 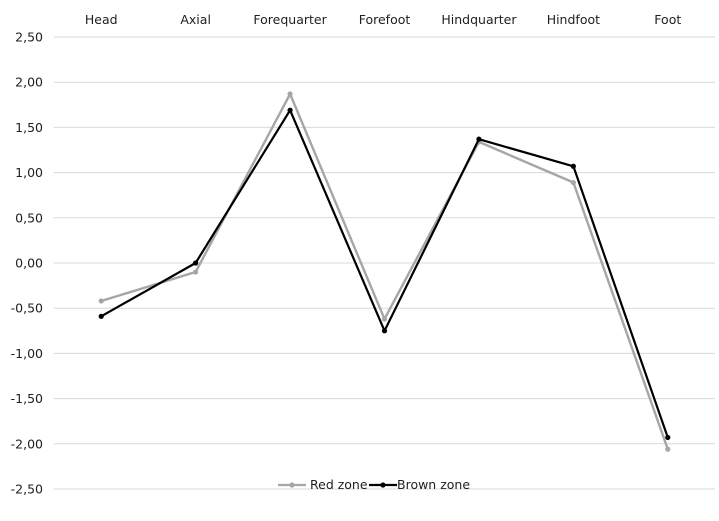 I want to click on y-tick-label: 0,50, so click(x=29, y=217).